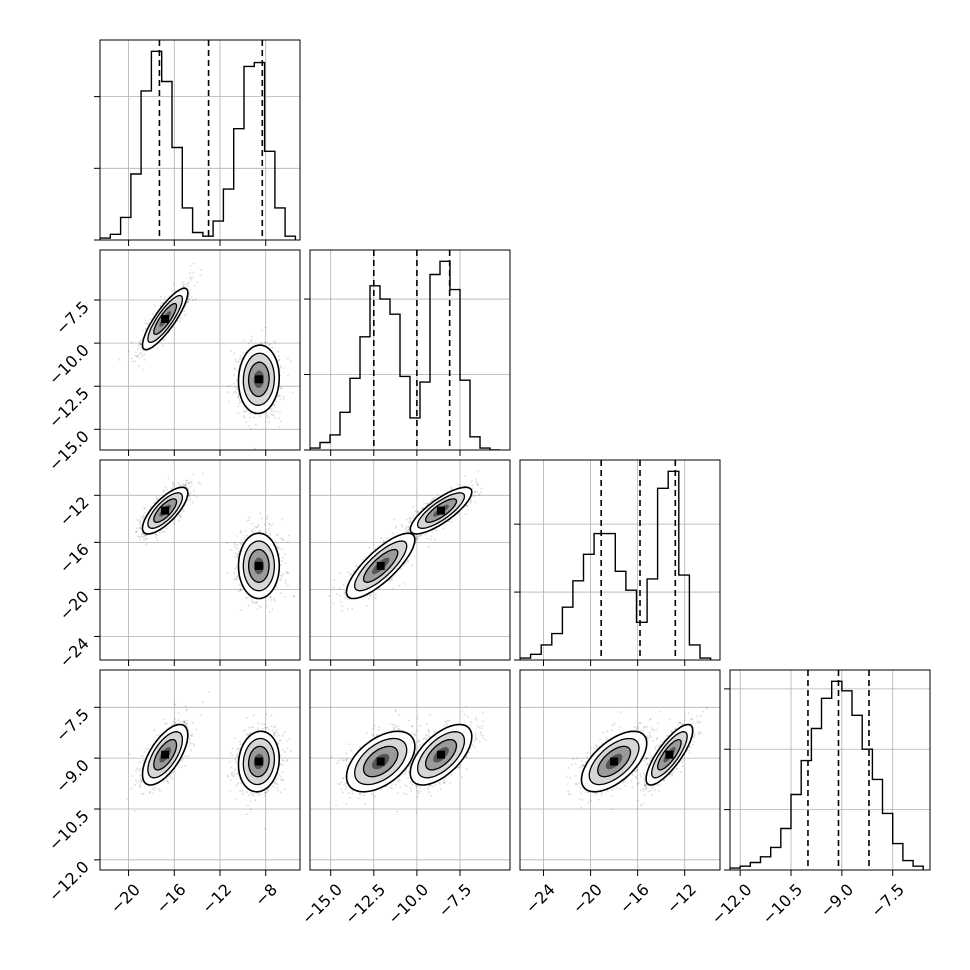 Image resolution: width=970 pixels, height=970 pixels. I want to click on y-tick-label: −16, so click(74, 558).